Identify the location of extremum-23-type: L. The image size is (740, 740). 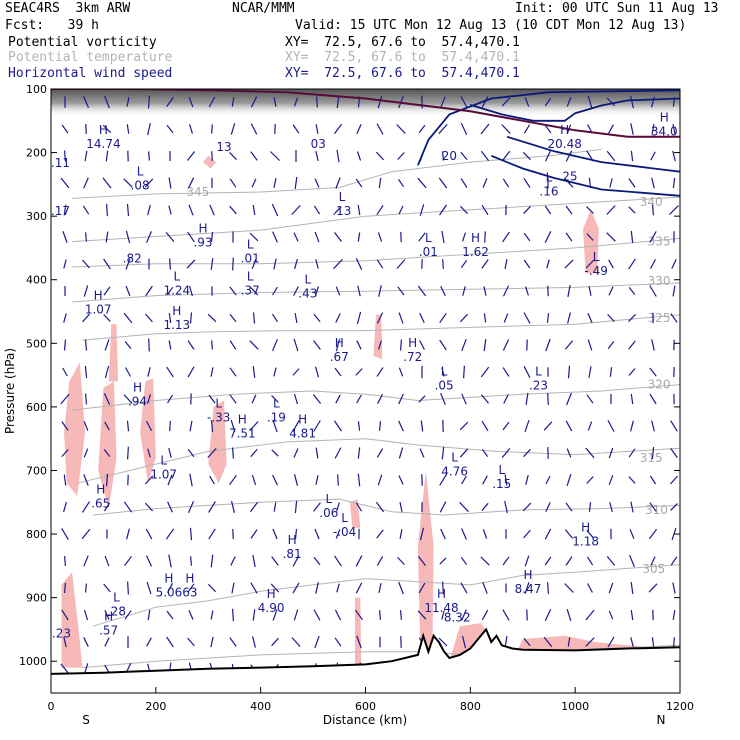
(444, 372).